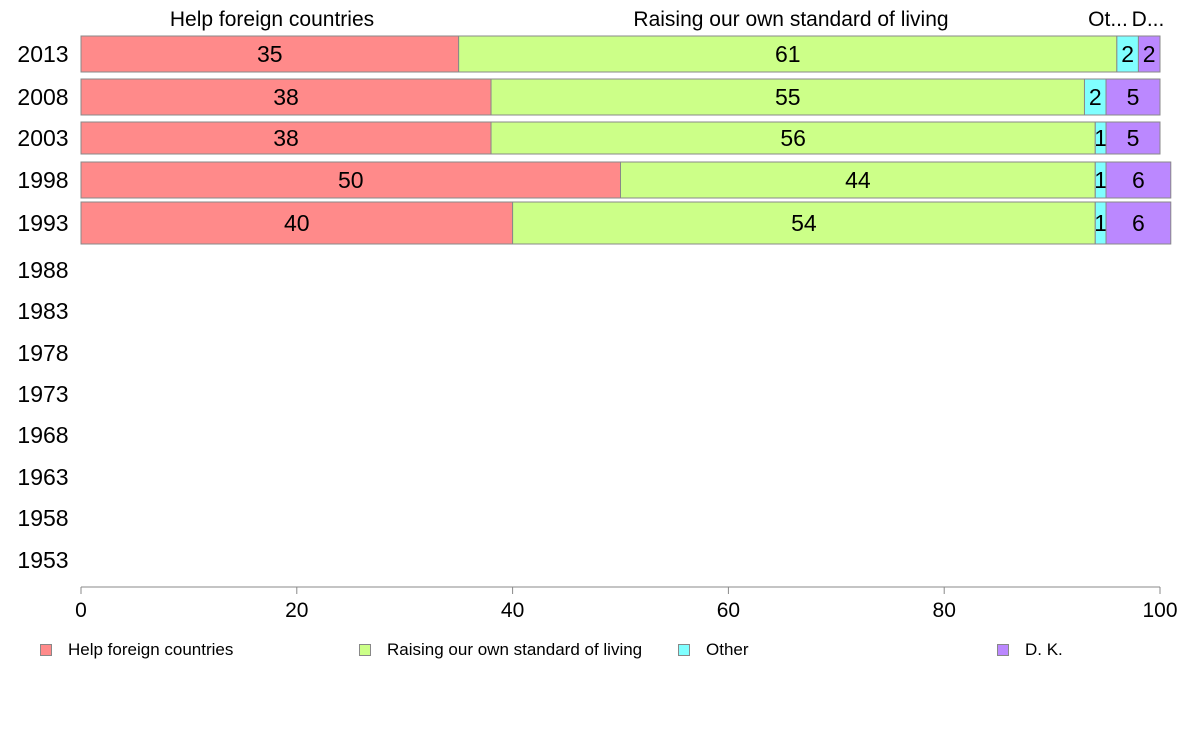 Image resolution: width=1188 pixels, height=736 pixels. I want to click on legend-label-raising: Raising our own standard of living, so click(515, 649).